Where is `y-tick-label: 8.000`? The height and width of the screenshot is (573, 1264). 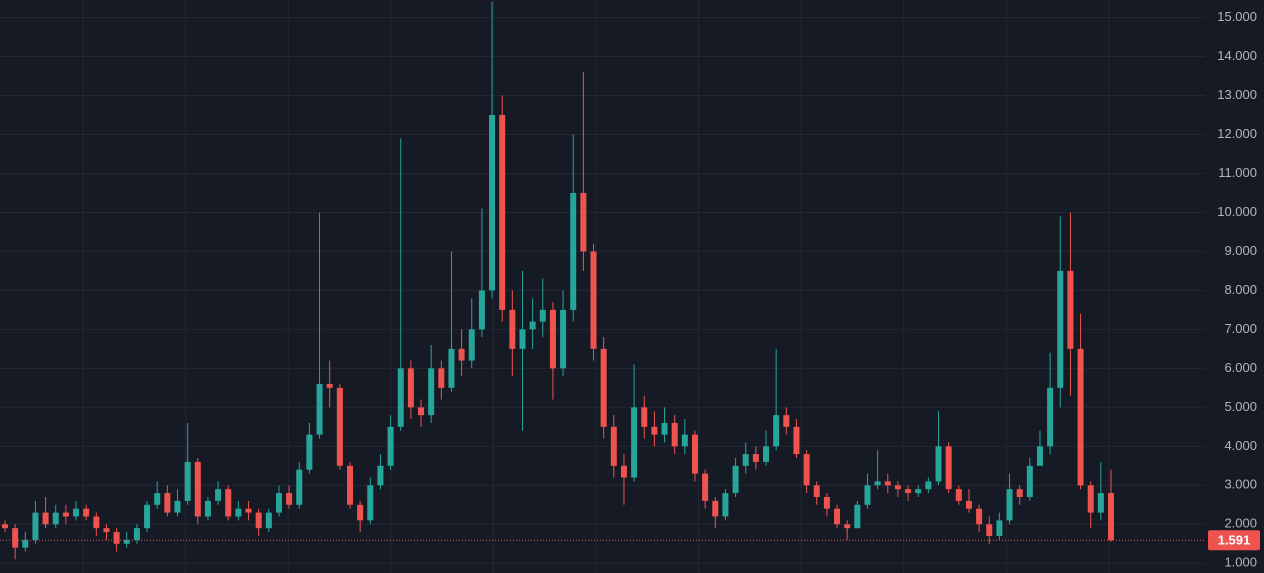
y-tick-label: 8.000 is located at coordinates (1240, 289).